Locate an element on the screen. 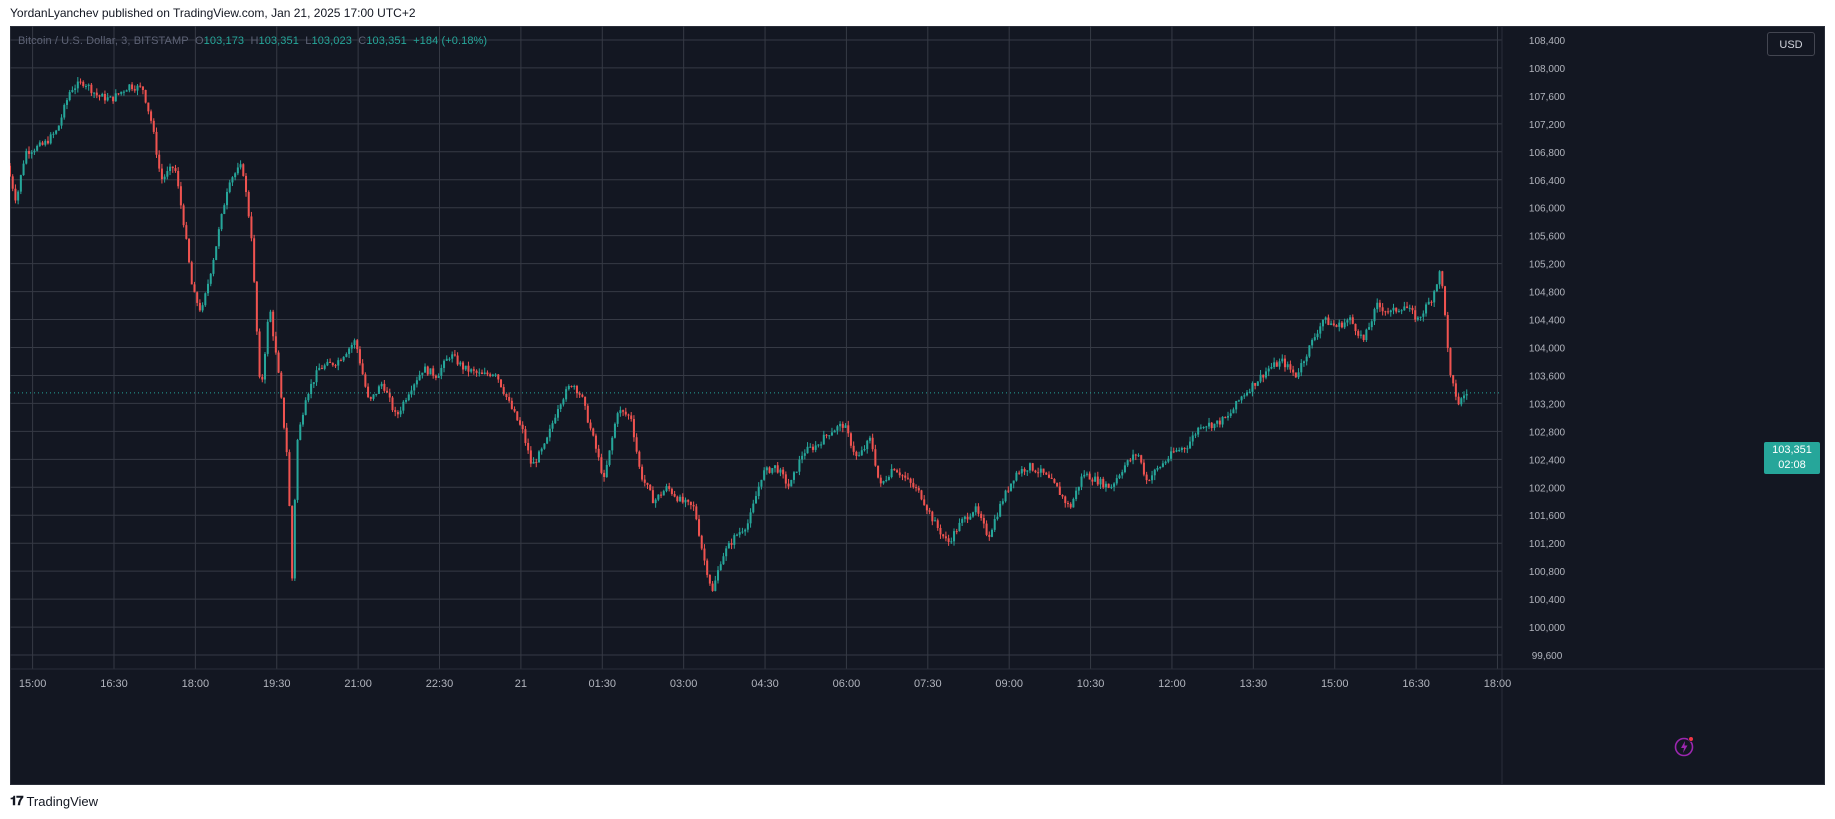  tradingview-logo-icon: 𝟏𝟕 is located at coordinates (17, 800).